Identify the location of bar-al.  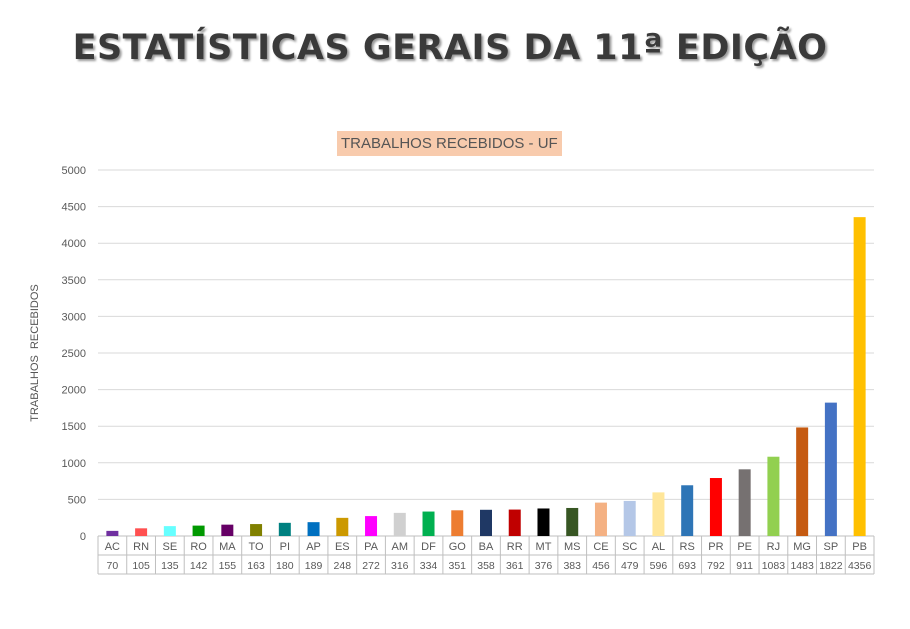
(658, 514).